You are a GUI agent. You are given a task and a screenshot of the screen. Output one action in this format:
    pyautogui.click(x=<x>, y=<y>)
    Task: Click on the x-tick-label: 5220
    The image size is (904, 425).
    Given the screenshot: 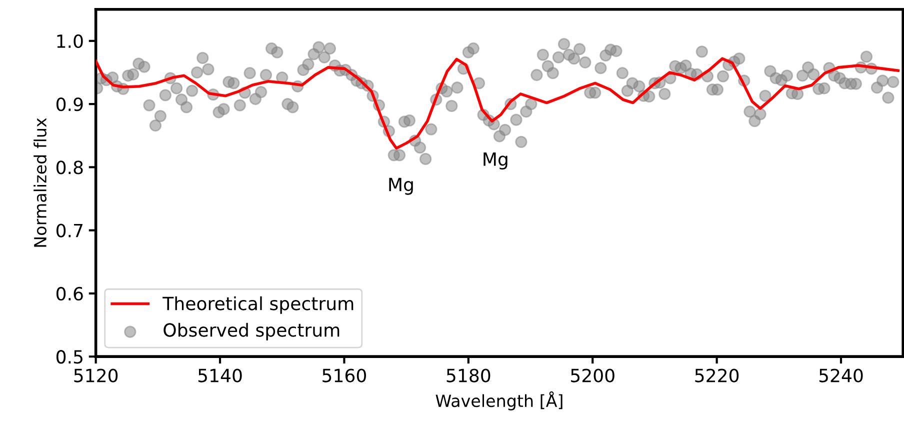 What is the action you would take?
    pyautogui.click(x=717, y=375)
    